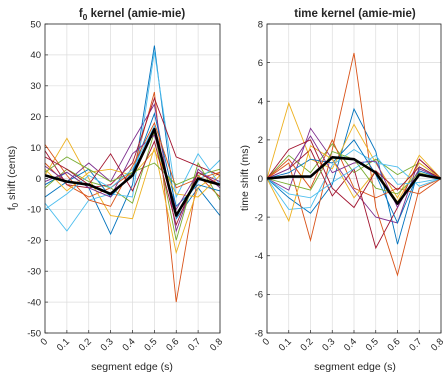 The height and width of the screenshot is (374, 446). I want to click on time-x-tick-labels: 0 0.1 0.2 0.3 0.4 0.5 0.6 0.7 0.8, so click(353, 344).